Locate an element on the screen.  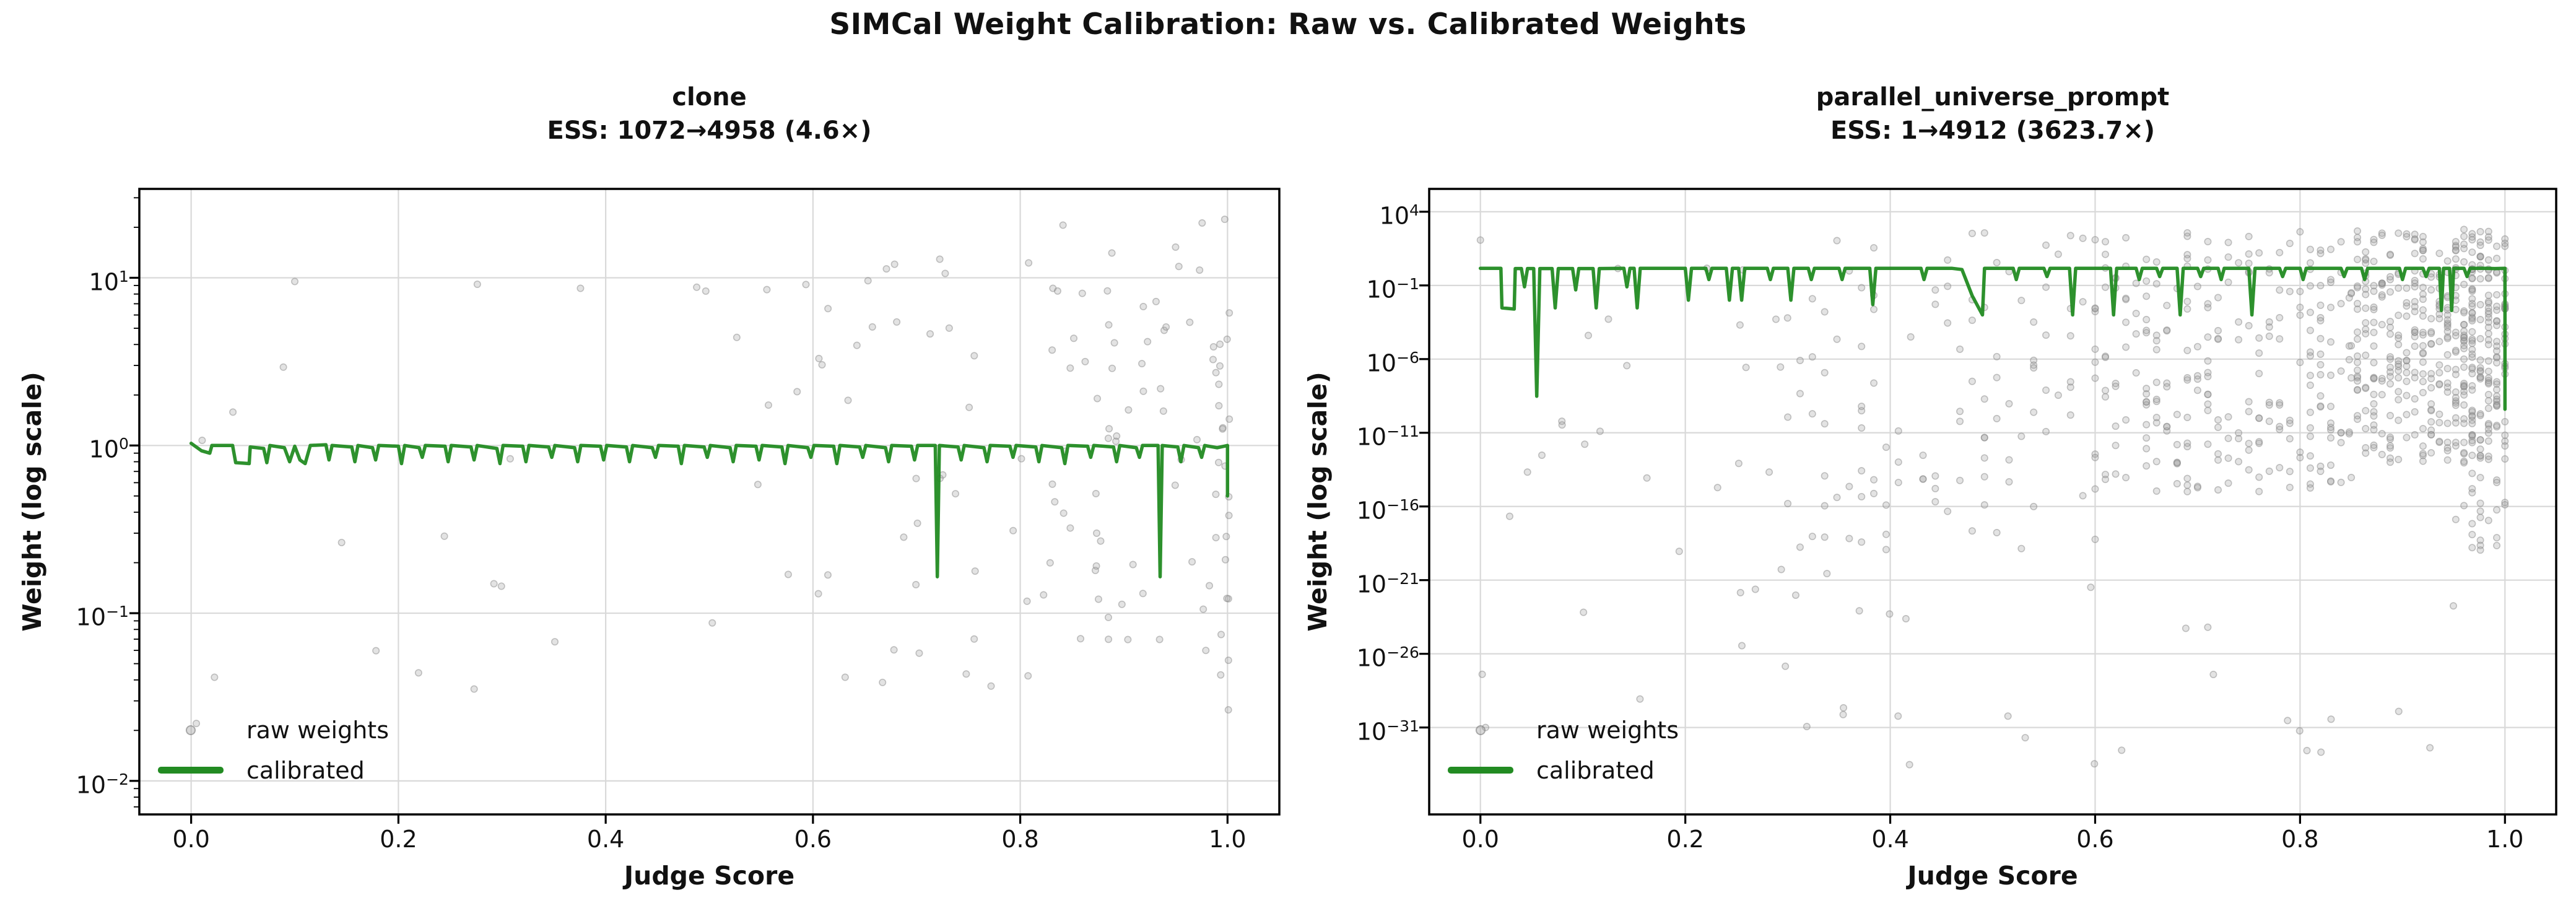
subplot-title: parallel_universe_prompt is located at coordinates (1993, 97).